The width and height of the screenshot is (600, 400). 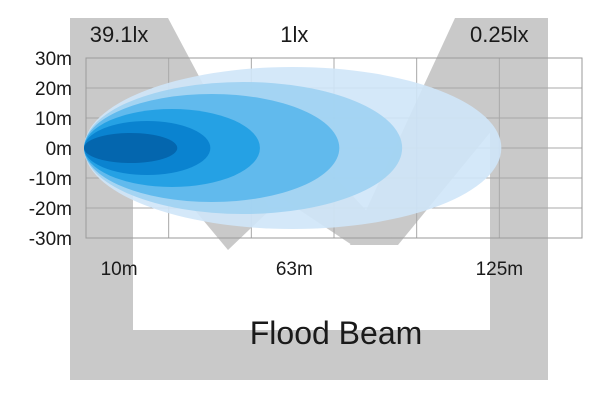 I want to click on x-tick-label-1: 63m, so click(x=294, y=269).